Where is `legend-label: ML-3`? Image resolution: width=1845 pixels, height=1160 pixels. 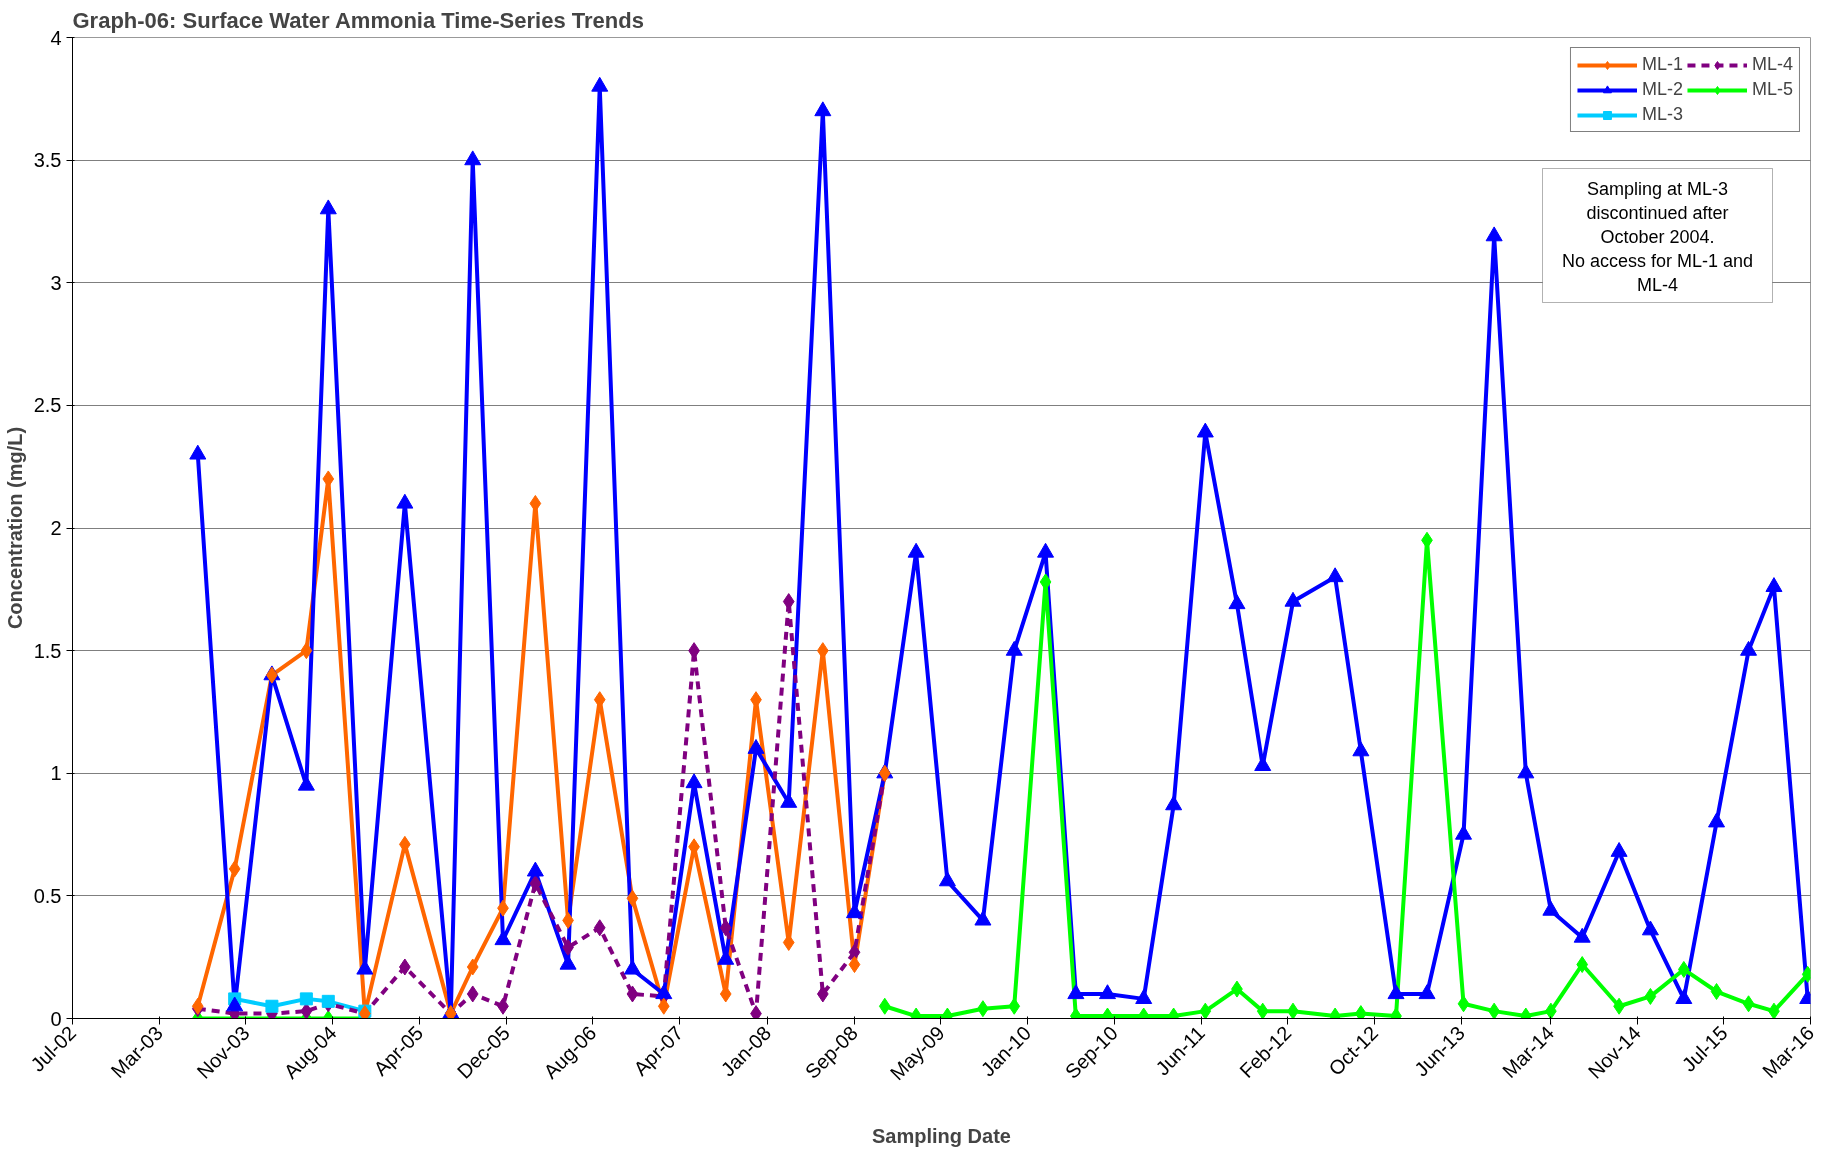
legend-label: ML-3 is located at coordinates (1662, 114).